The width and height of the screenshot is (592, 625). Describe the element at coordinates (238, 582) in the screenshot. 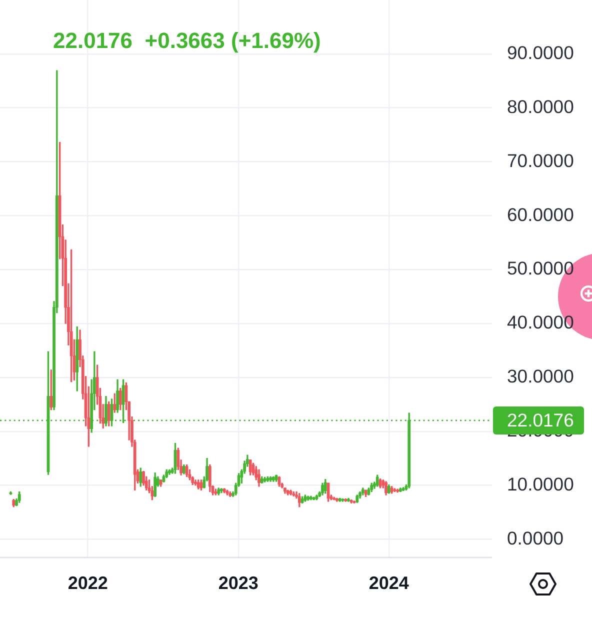

I see `x-tick-label: 2023` at that location.